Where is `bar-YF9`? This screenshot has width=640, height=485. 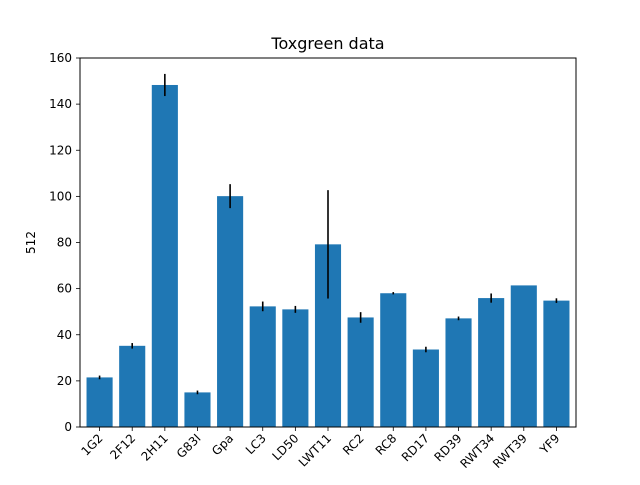
bar-YF9 is located at coordinates (556, 363).